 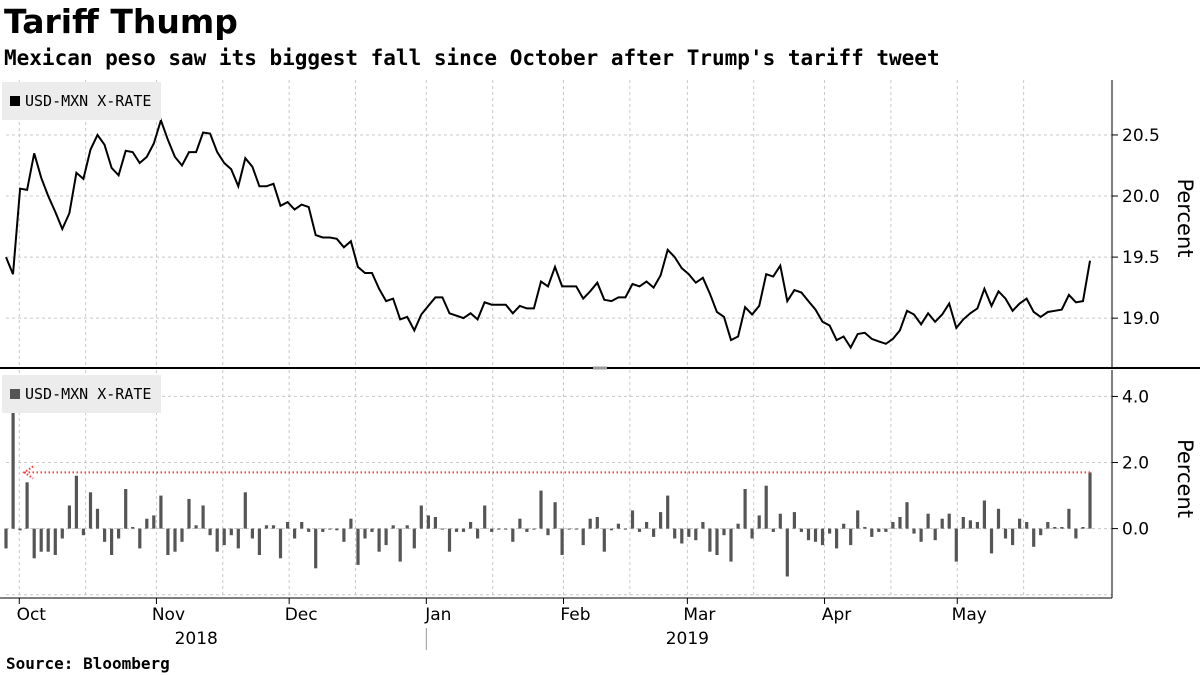 What do you see at coordinates (28, 472) in the screenshot?
I see `annotation-arrowhead` at bounding box center [28, 472].